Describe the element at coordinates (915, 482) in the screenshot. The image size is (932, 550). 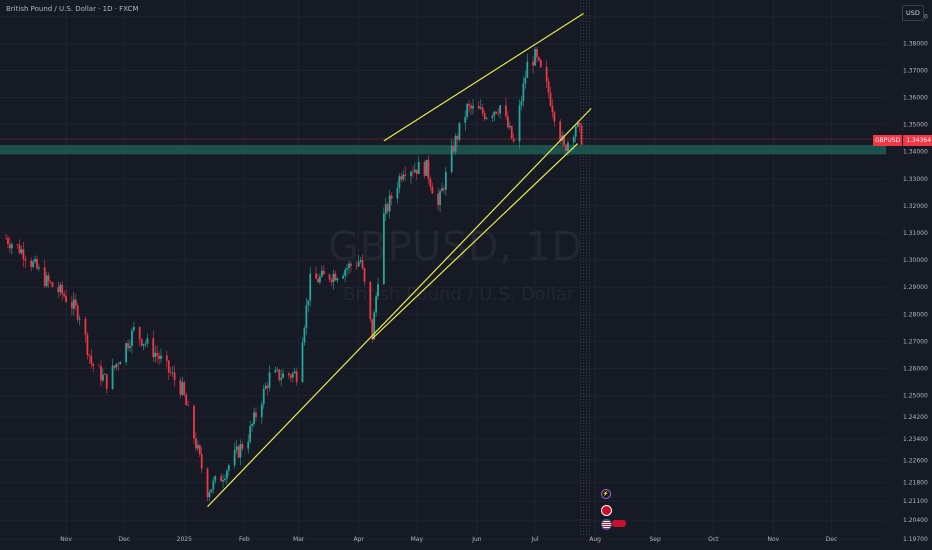
I see `y-tick-label: 1.21800` at that location.